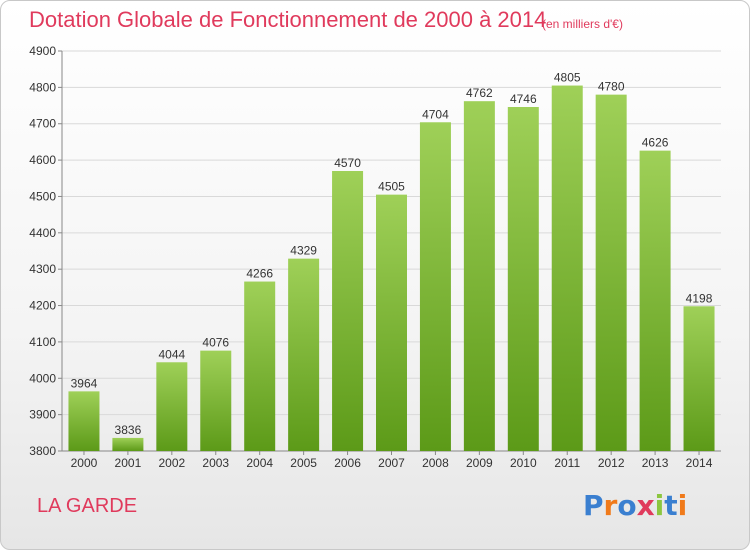 This screenshot has width=750, height=550. Describe the element at coordinates (42, 306) in the screenshot. I see `y-tick-label: 4200` at that location.